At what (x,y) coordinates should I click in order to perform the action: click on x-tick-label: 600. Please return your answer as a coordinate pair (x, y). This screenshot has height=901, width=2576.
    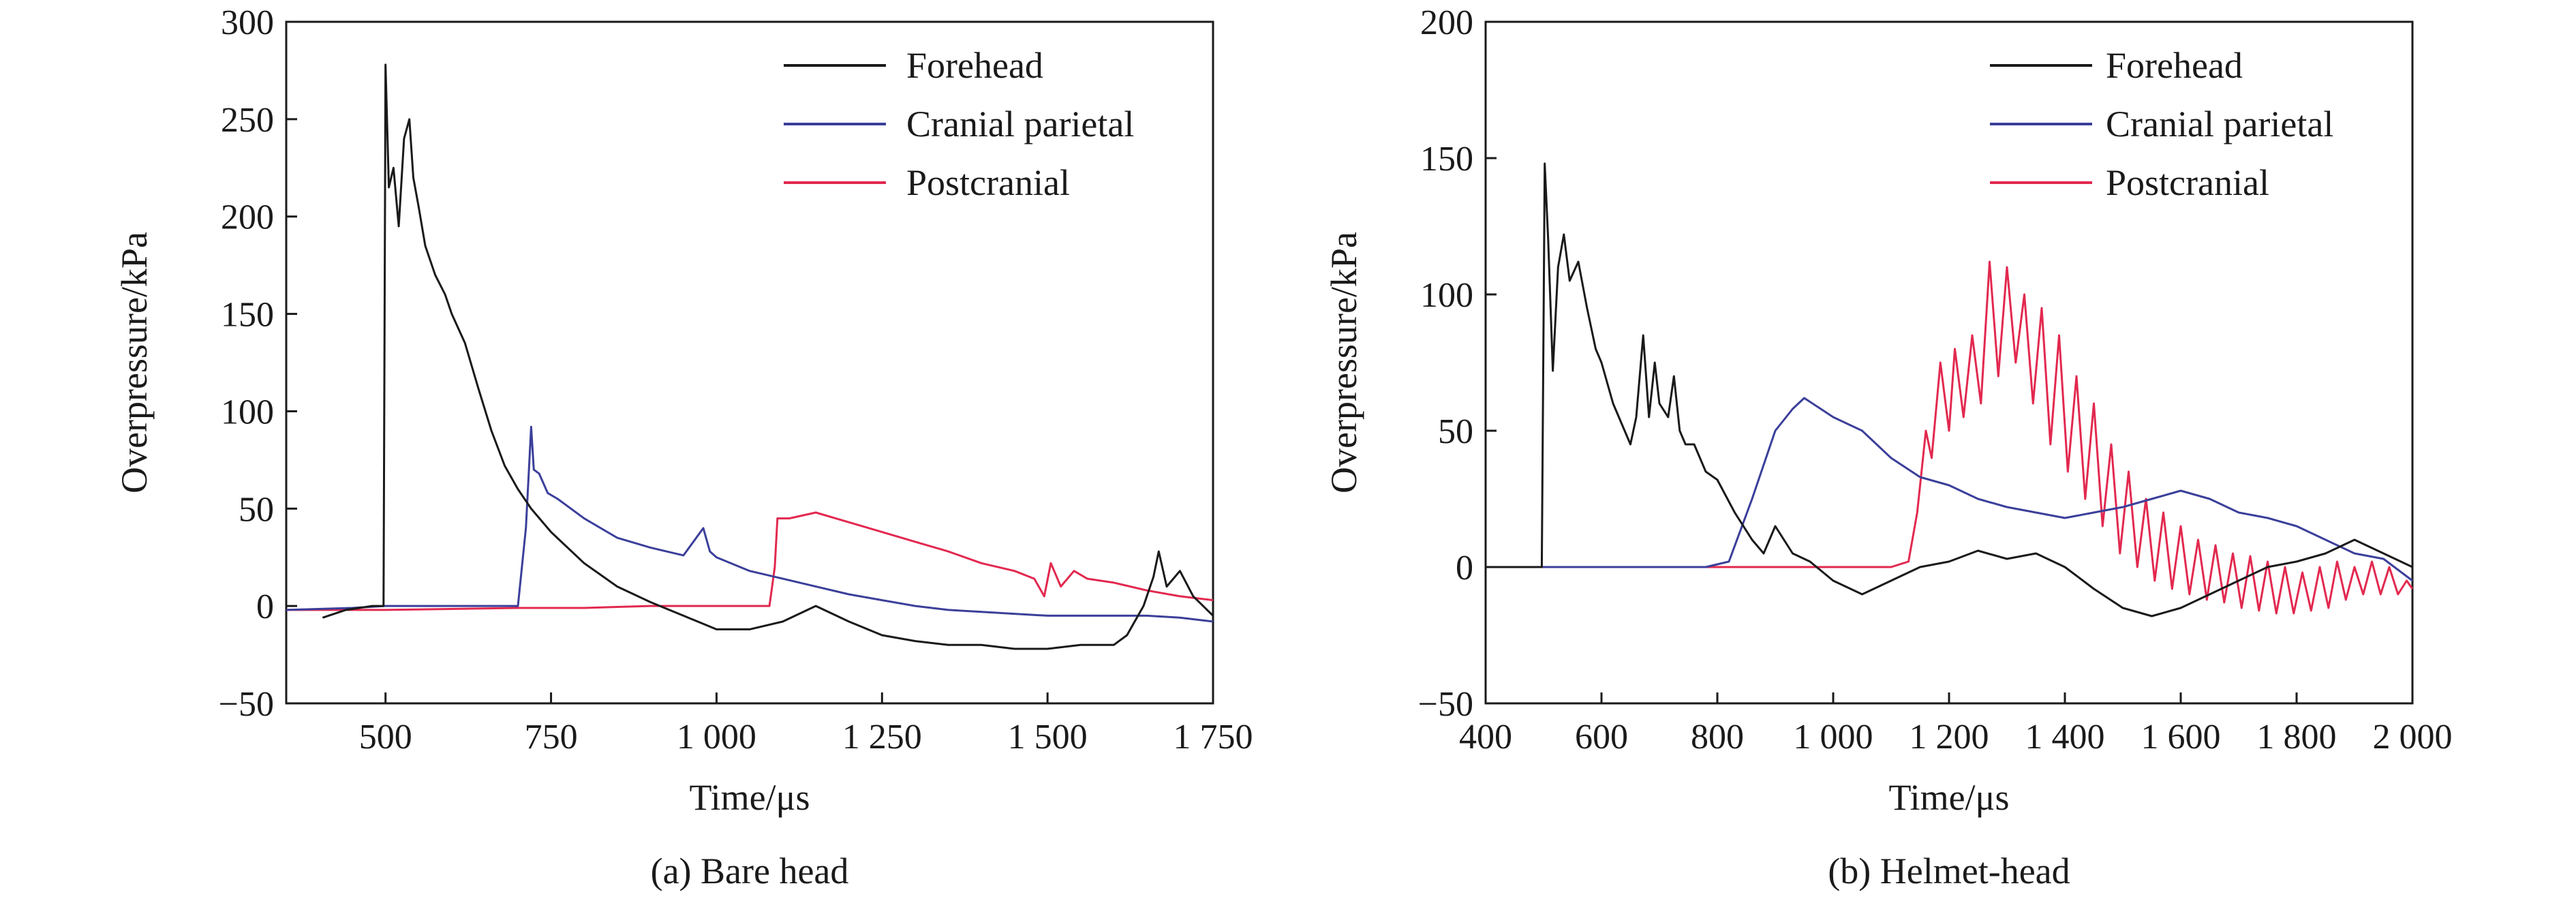
    Looking at the image, I should click on (1601, 737).